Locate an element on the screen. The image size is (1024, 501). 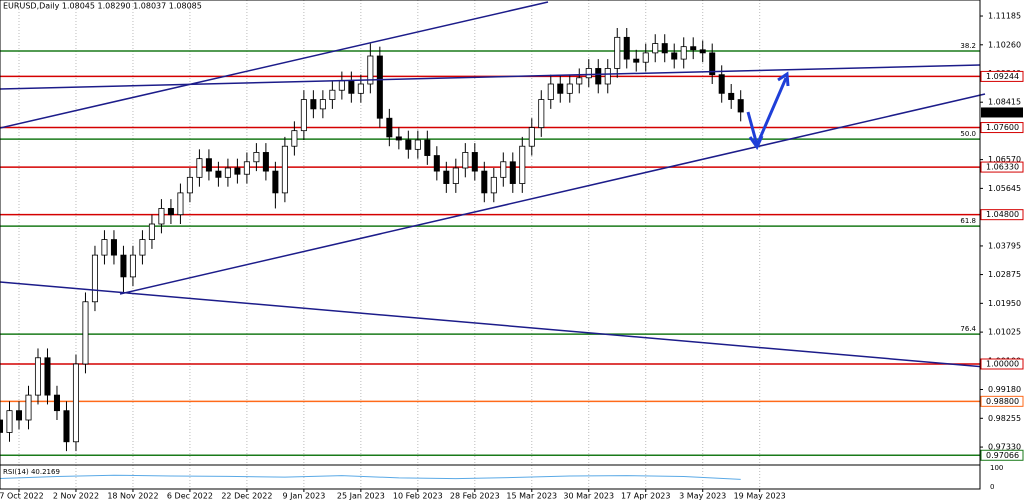
fib-label: 61.8 is located at coordinates (968, 221).